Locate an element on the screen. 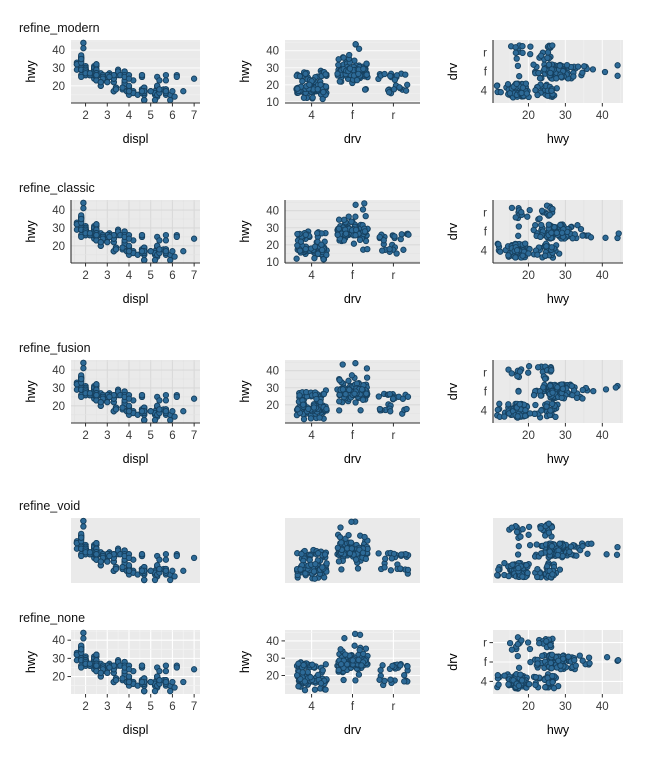 The image size is (672, 768). scatter-panel-none-hwy-vs-drv: 4 f r 20 30 40 drv hwy is located at coordinates (331, 675).